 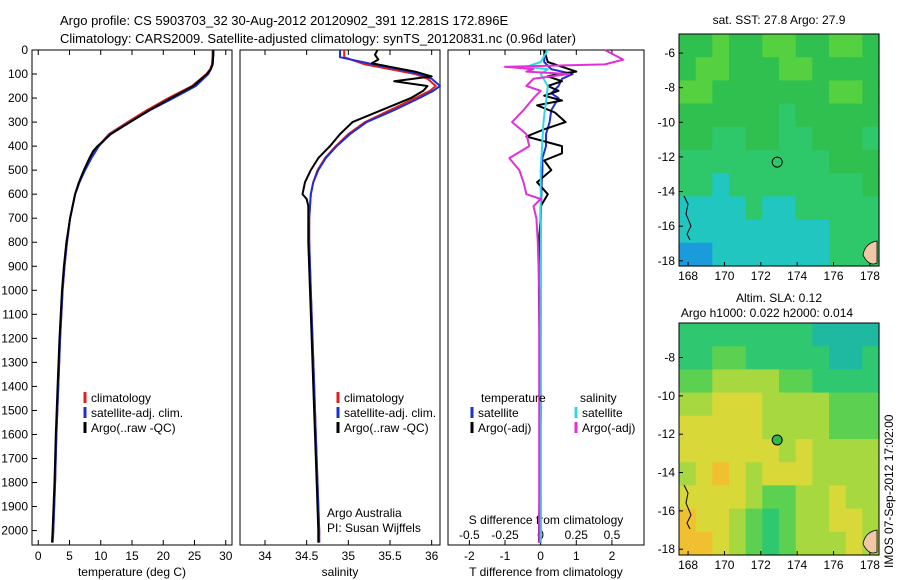 What do you see at coordinates (667, 261) in the screenshot?
I see `map-y-tick-label: -18` at bounding box center [667, 261].